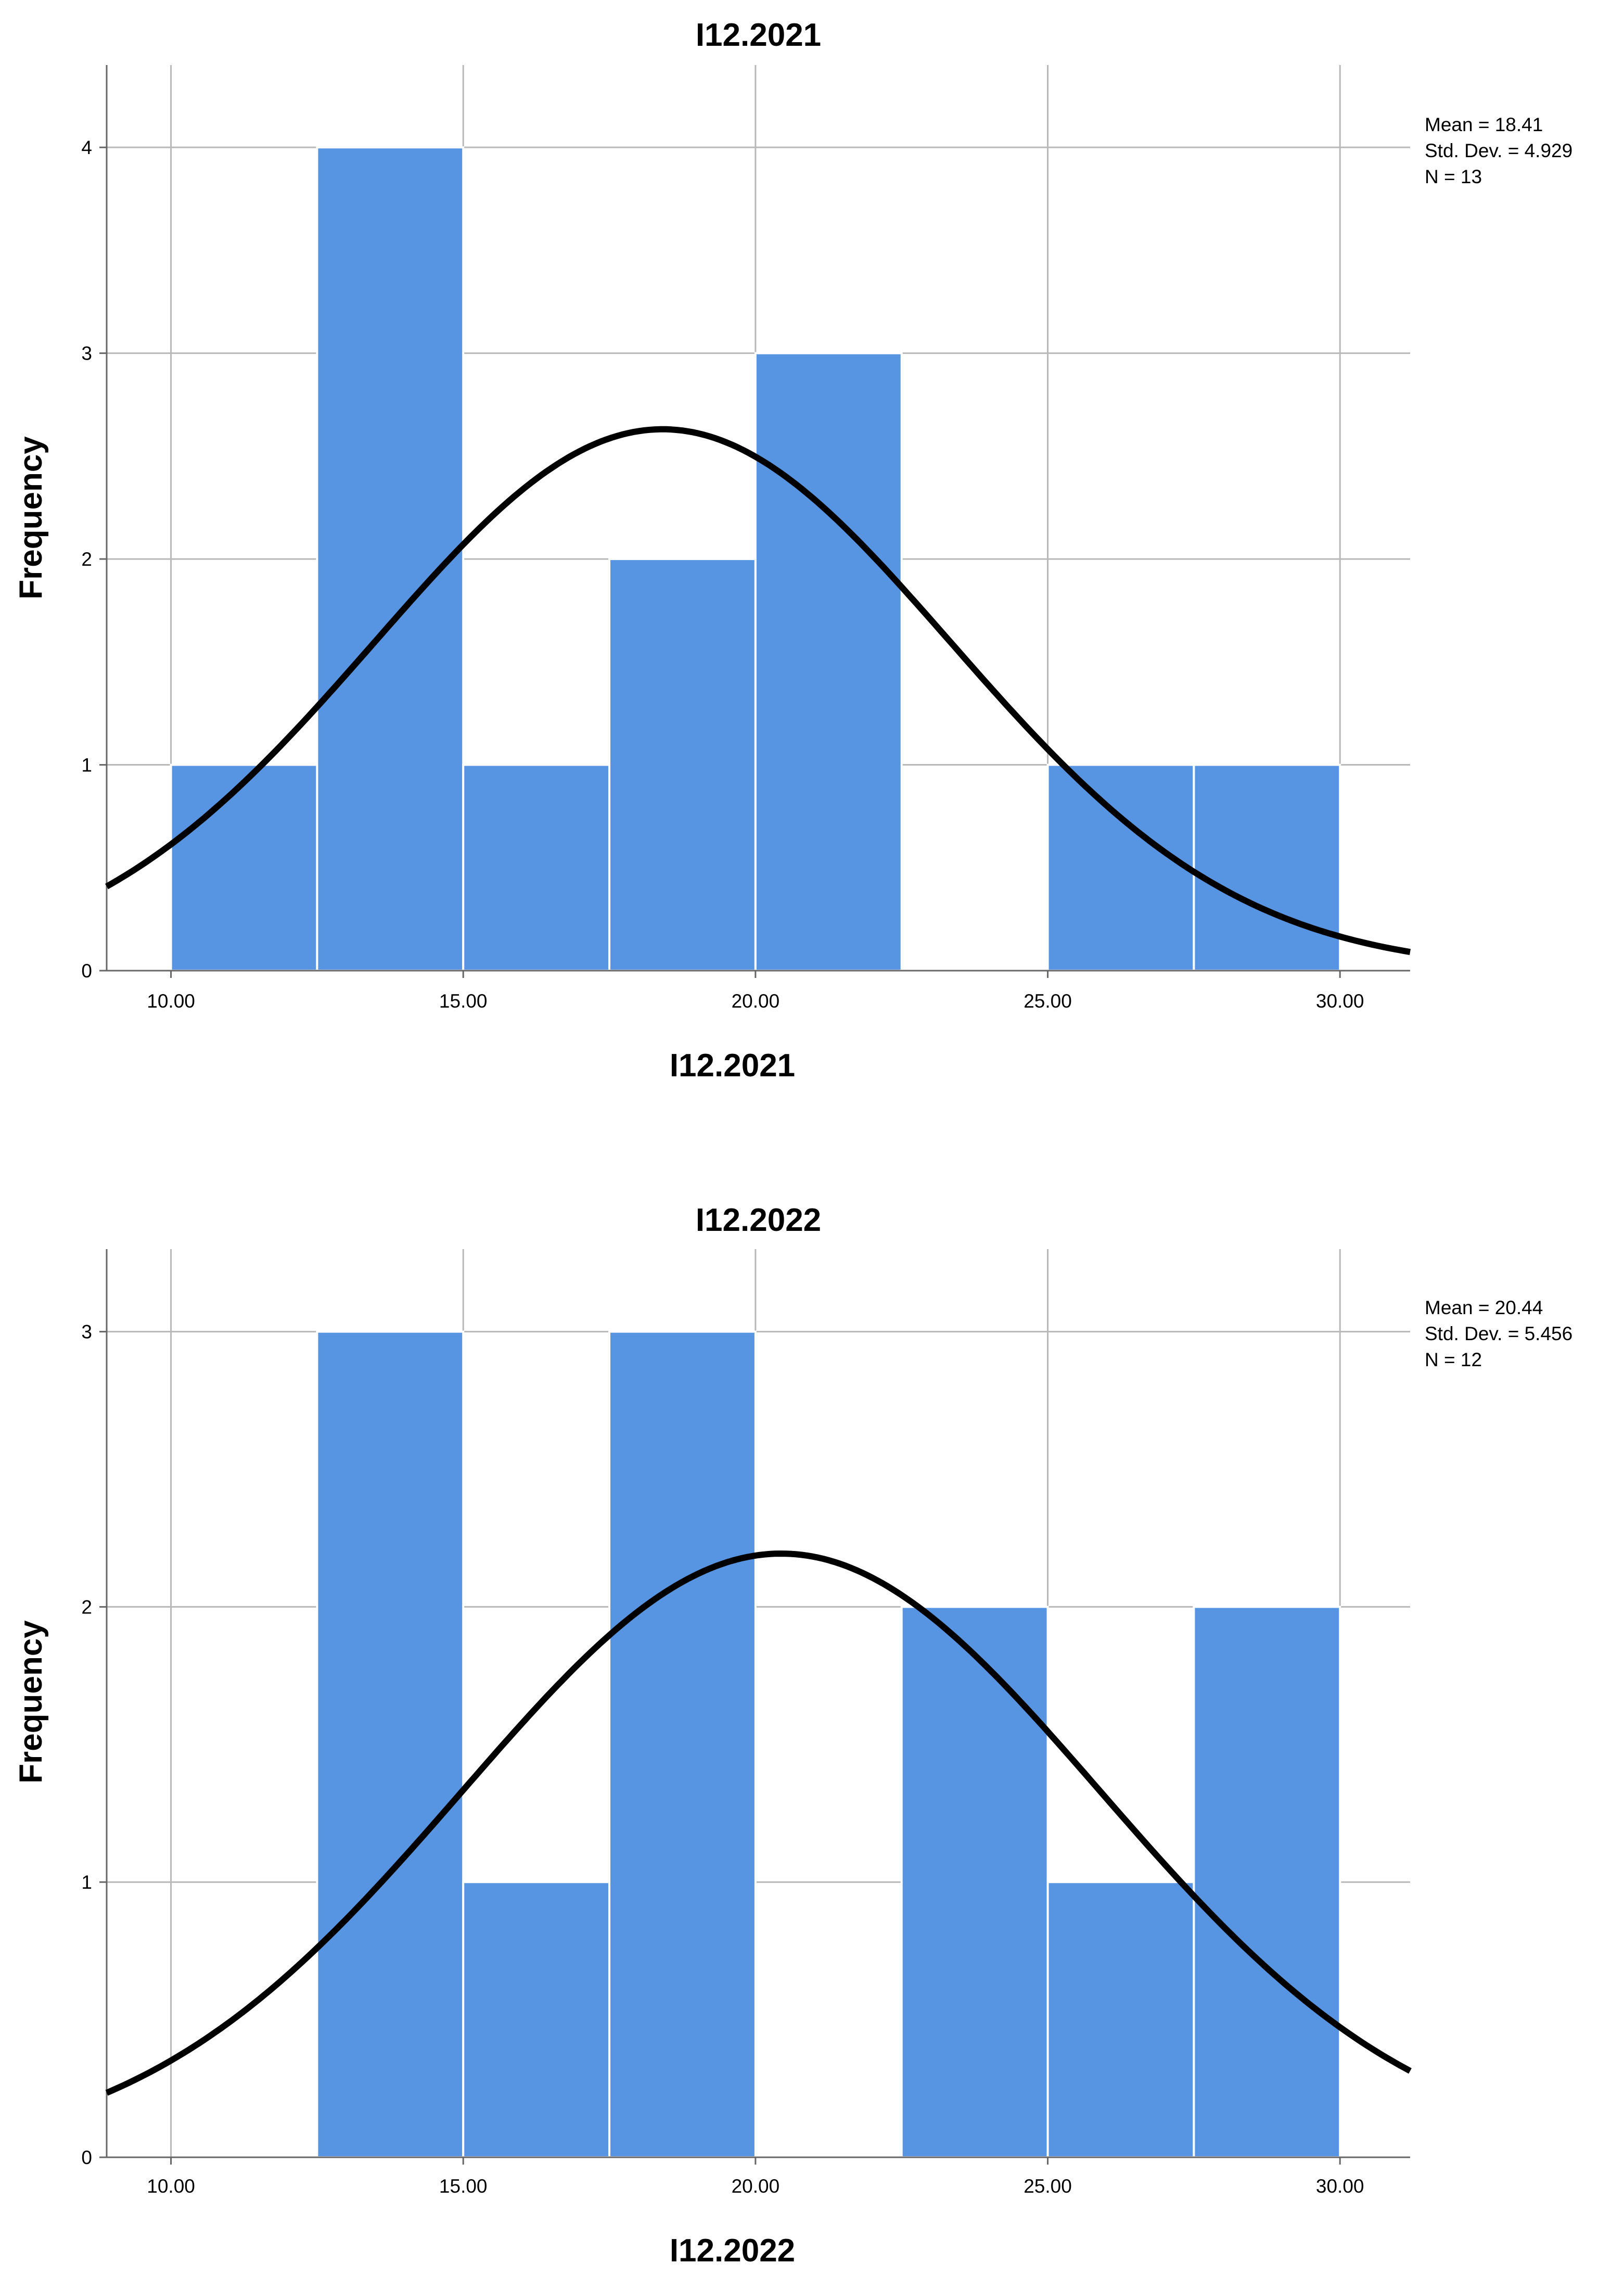 The image size is (1624, 2277). Describe the element at coordinates (733, 2251) in the screenshot. I see `x-axis-label: I12.2022` at that location.